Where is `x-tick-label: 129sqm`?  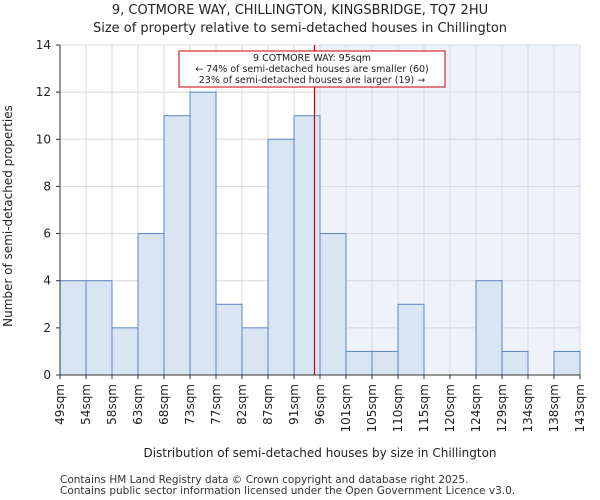
x-tick-label: 129sqm is located at coordinates (502, 408).